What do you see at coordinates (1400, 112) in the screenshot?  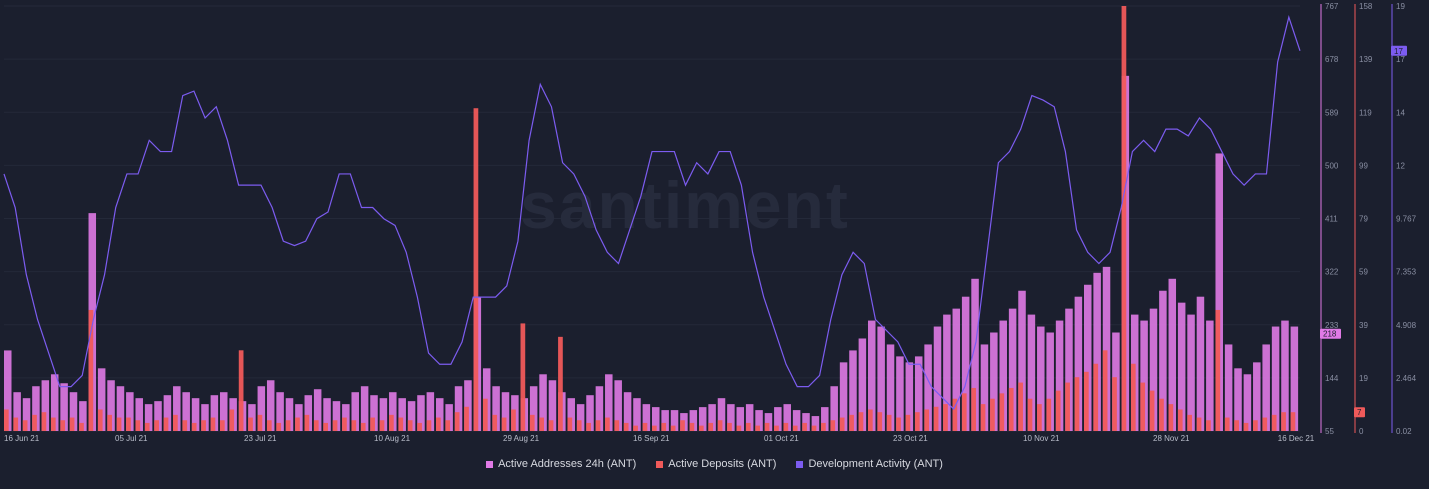 I see `development-activity-axis-tick: 14` at bounding box center [1400, 112].